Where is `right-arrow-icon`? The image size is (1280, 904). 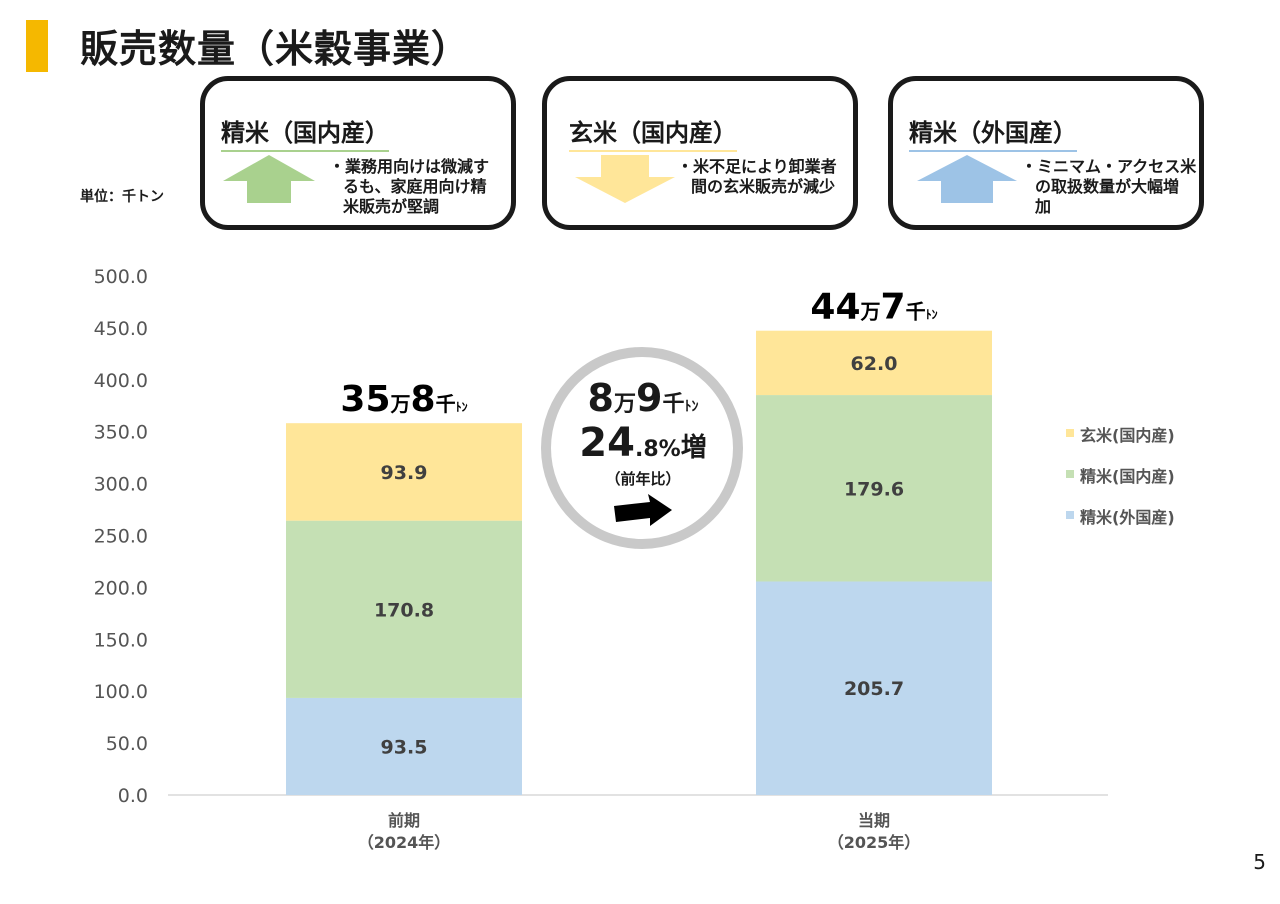 right-arrow-icon is located at coordinates (643, 510).